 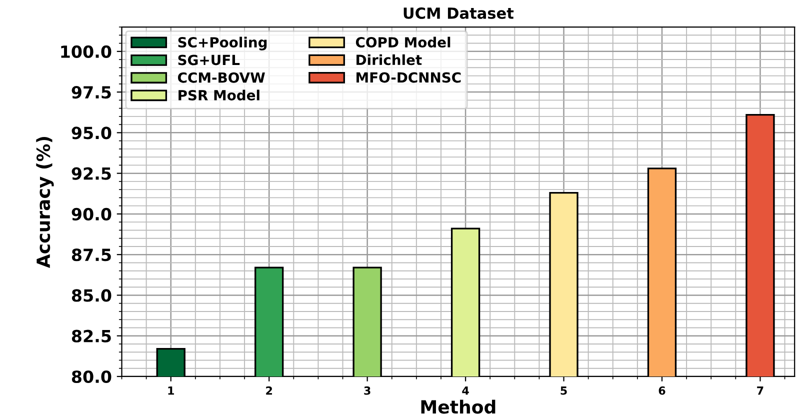 I want to click on legend-label: SC+Pooling, so click(x=222, y=43).